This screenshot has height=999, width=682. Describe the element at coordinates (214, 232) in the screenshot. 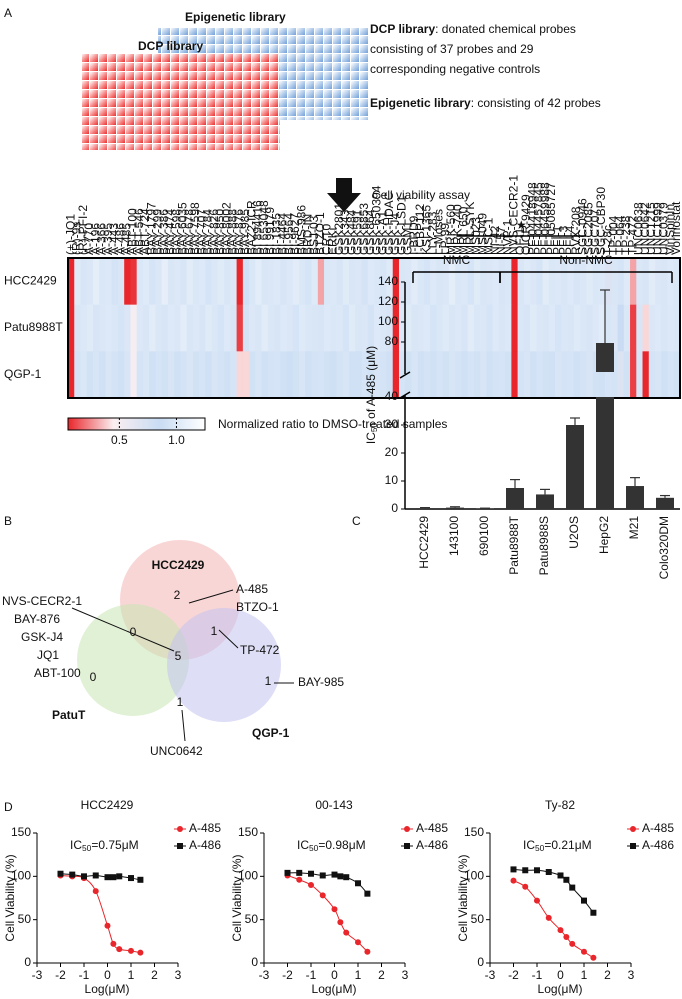

I see `column-label: BAY-826` at that location.